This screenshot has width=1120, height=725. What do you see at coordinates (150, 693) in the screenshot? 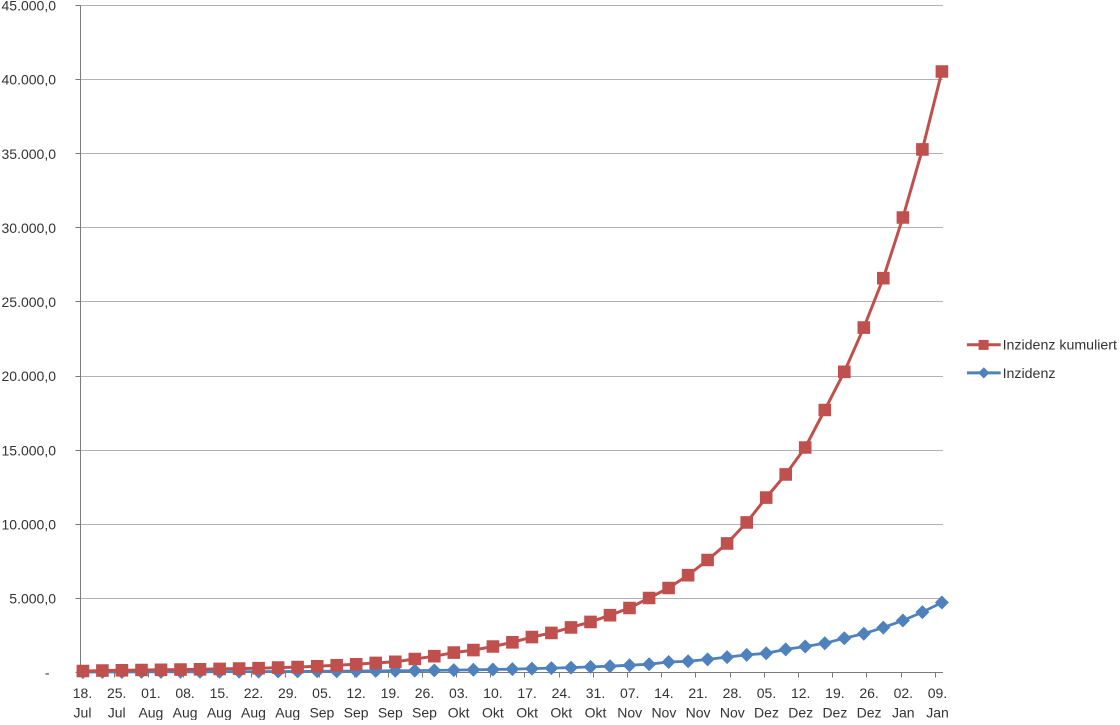
I see `svg-text: 01.` at bounding box center [150, 693].